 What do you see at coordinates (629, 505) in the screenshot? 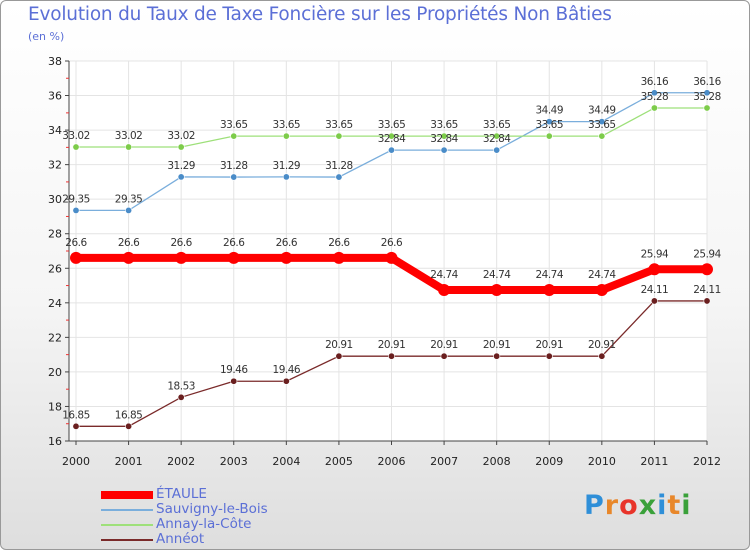
I see `logo-letter: o` at bounding box center [629, 505].